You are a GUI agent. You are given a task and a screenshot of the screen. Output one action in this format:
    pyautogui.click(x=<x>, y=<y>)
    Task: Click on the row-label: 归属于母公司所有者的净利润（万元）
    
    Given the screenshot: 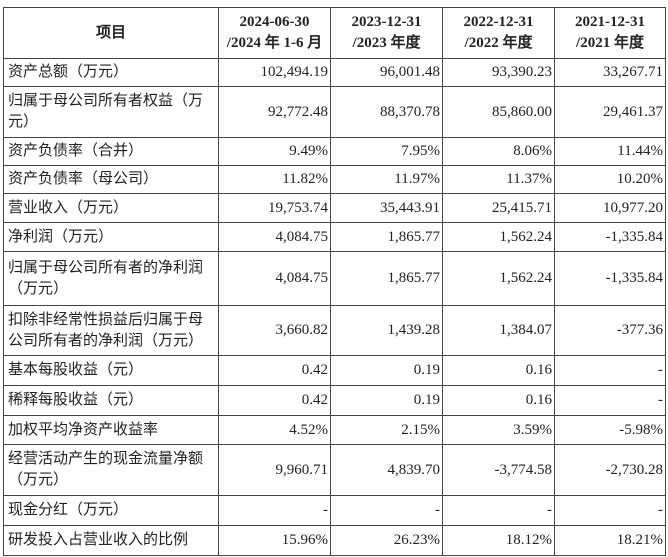 What is the action you would take?
    pyautogui.click(x=111, y=278)
    